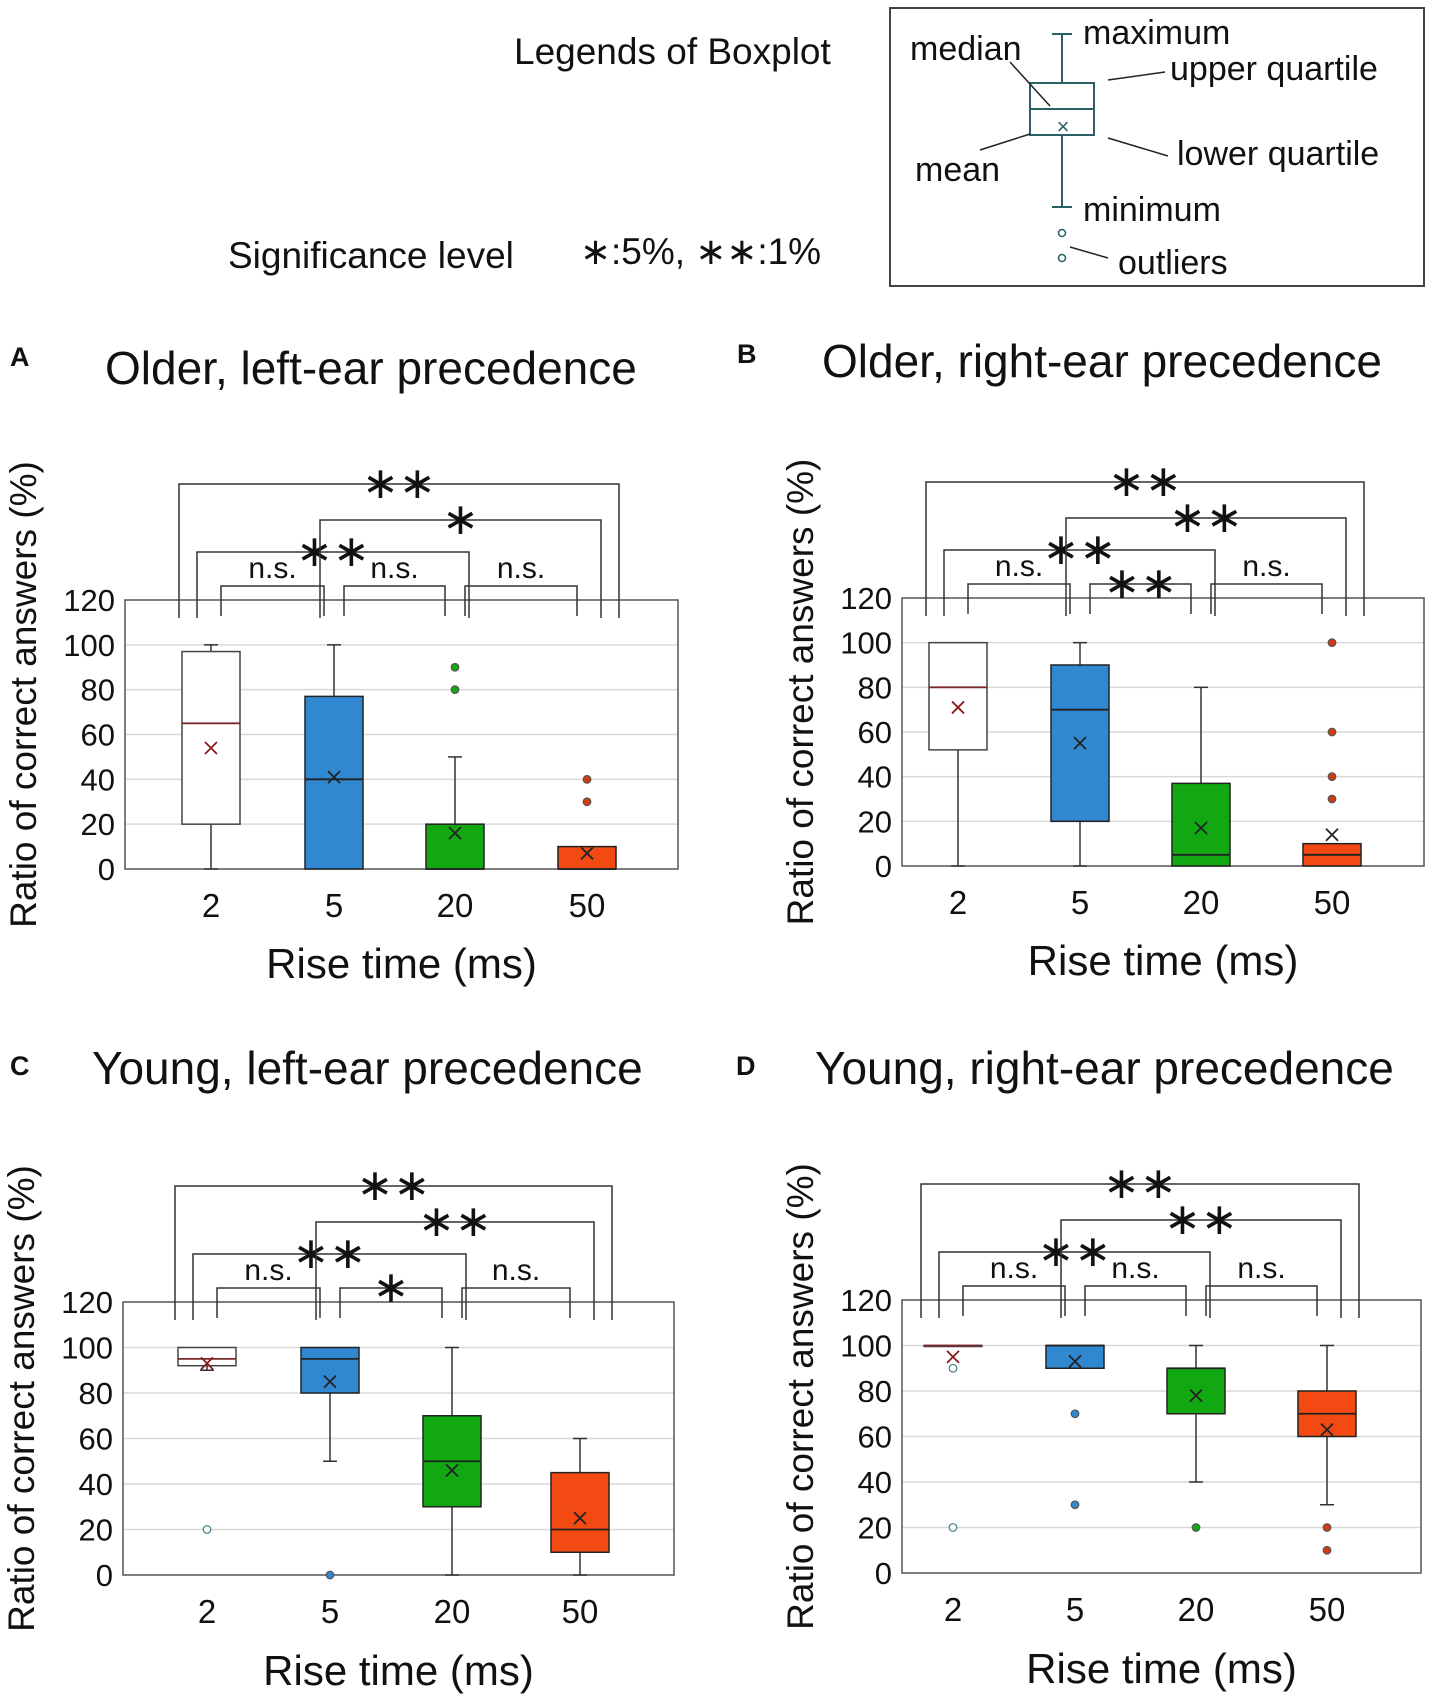 This screenshot has height=1702, width=1429. I want to click on legend-label-median: median, so click(966, 49).